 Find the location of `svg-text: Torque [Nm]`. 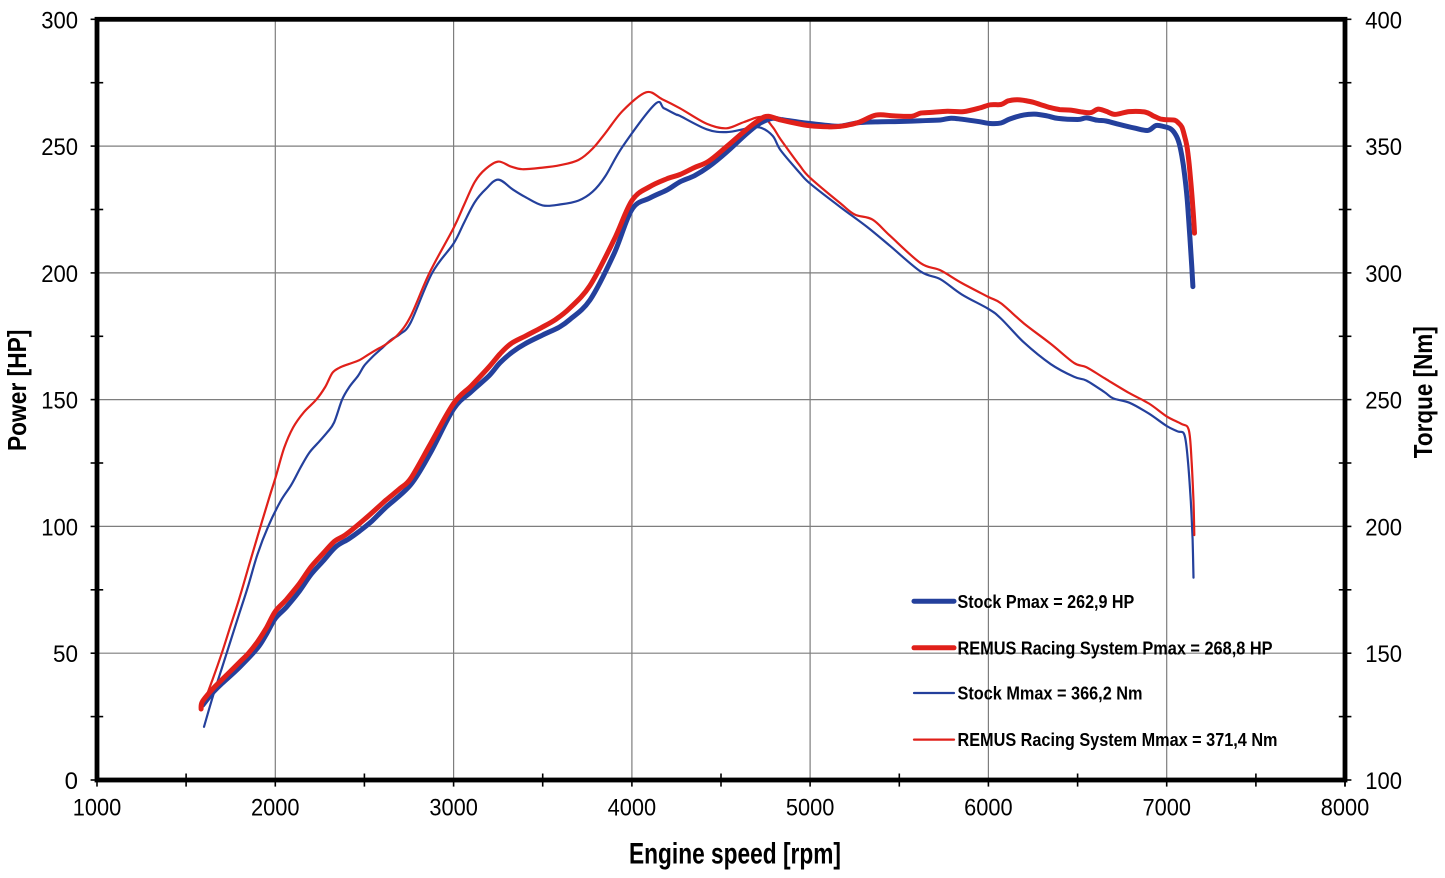

svg-text: Torque [Nm] is located at coordinates (1423, 392).